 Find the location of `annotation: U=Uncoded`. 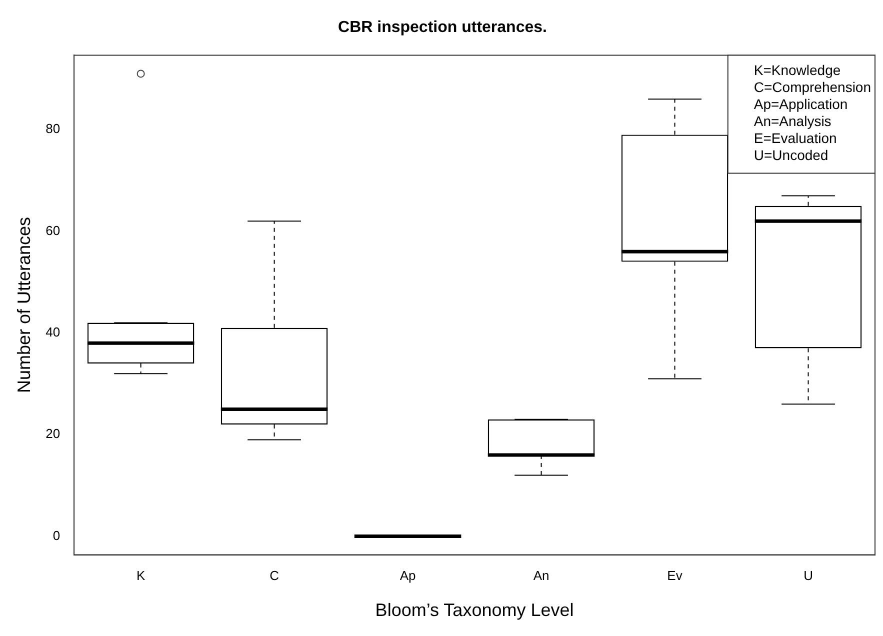

annotation: U=Uncoded is located at coordinates (791, 155).